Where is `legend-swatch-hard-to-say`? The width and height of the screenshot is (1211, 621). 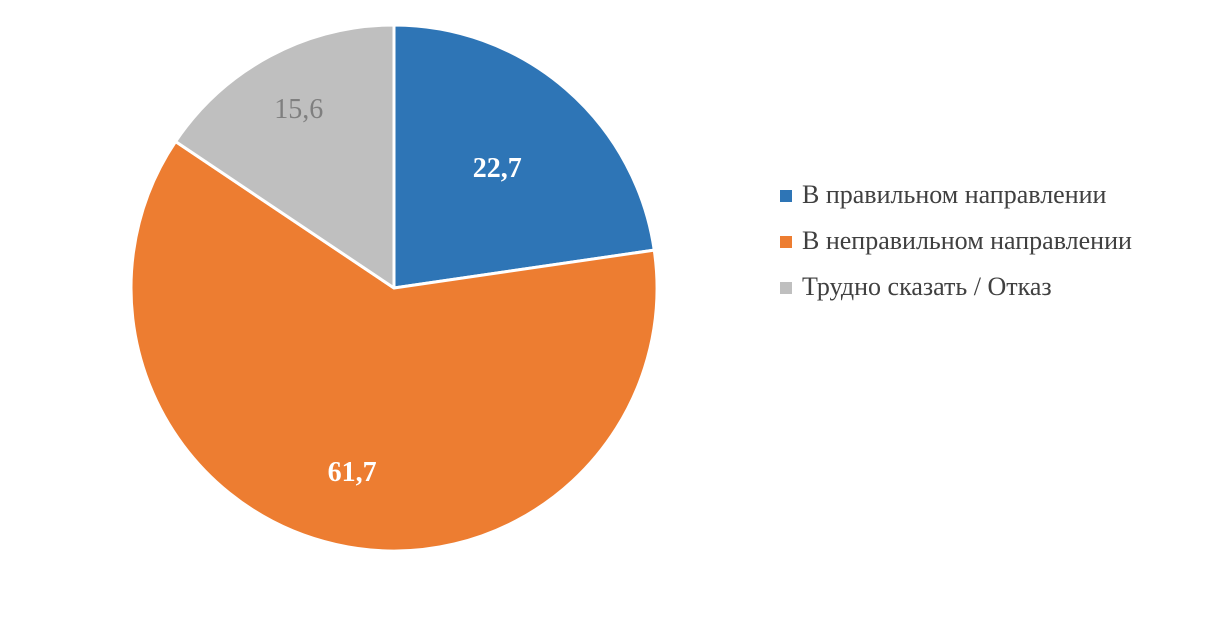
legend-swatch-hard-to-say is located at coordinates (786, 288).